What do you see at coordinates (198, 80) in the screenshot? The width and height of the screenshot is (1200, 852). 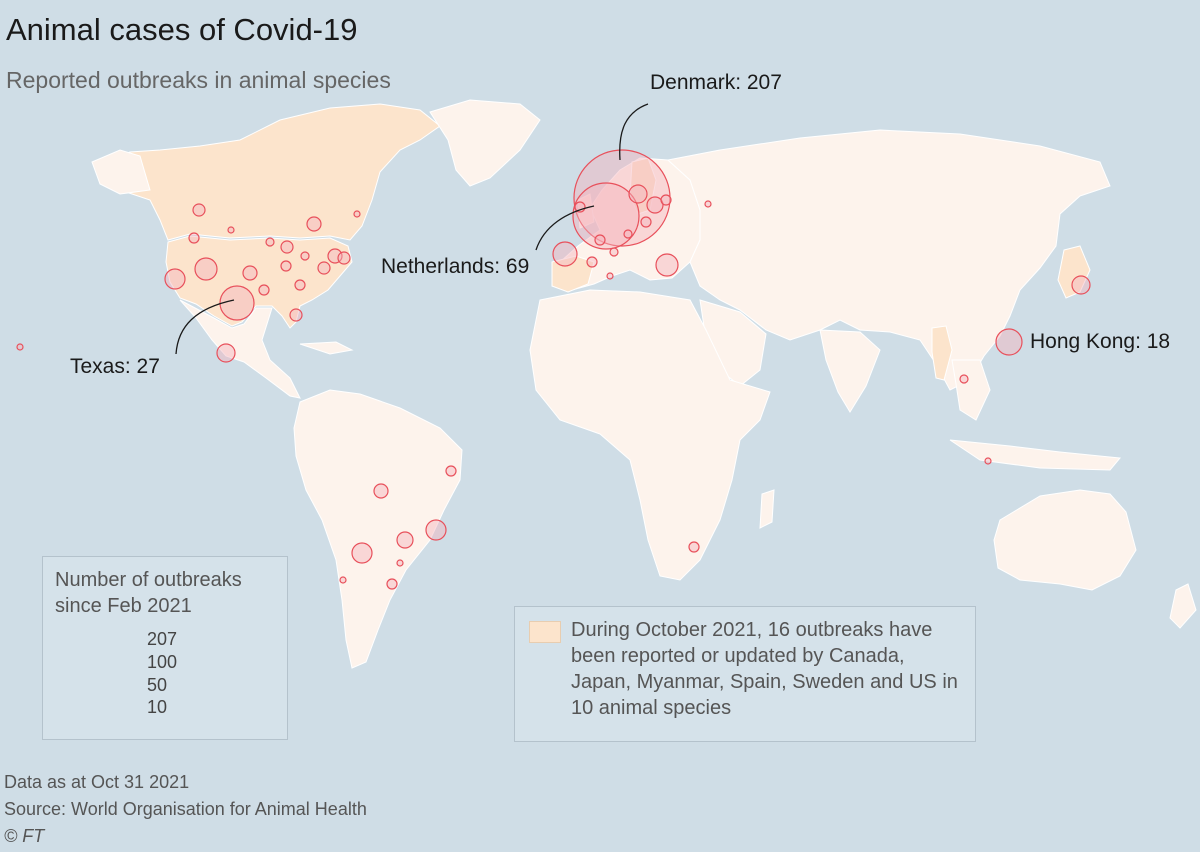 I see `page-subtitle: Reported outbreaks in animal species` at bounding box center [198, 80].